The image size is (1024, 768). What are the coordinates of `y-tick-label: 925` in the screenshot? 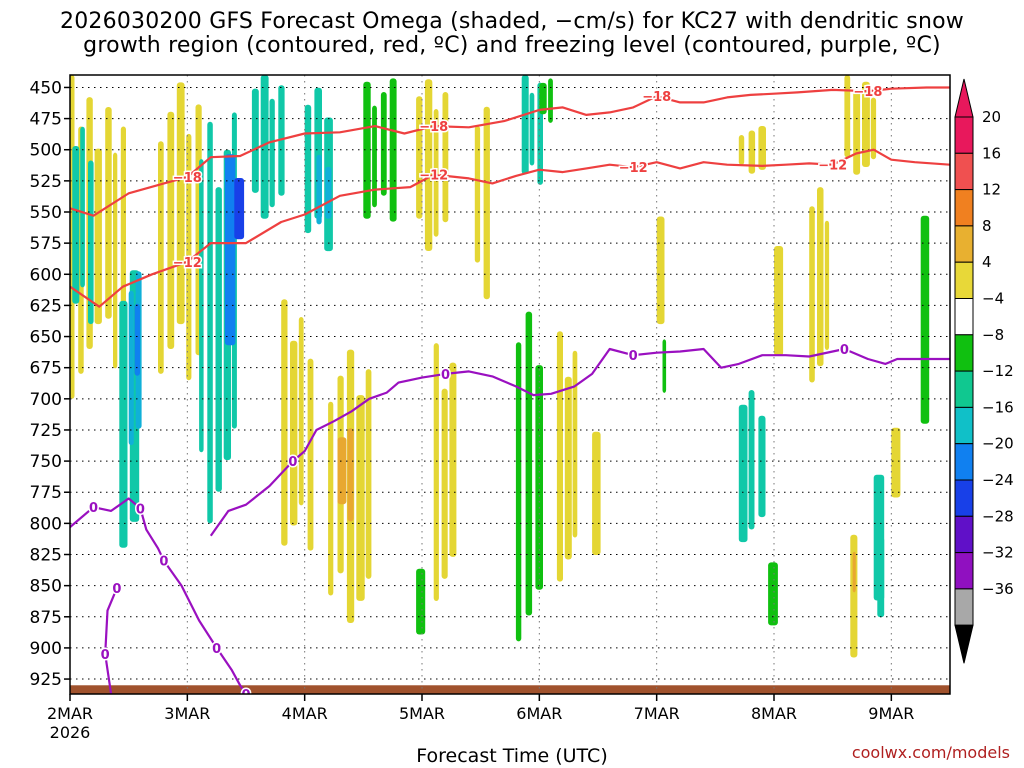 It's located at (46, 680).